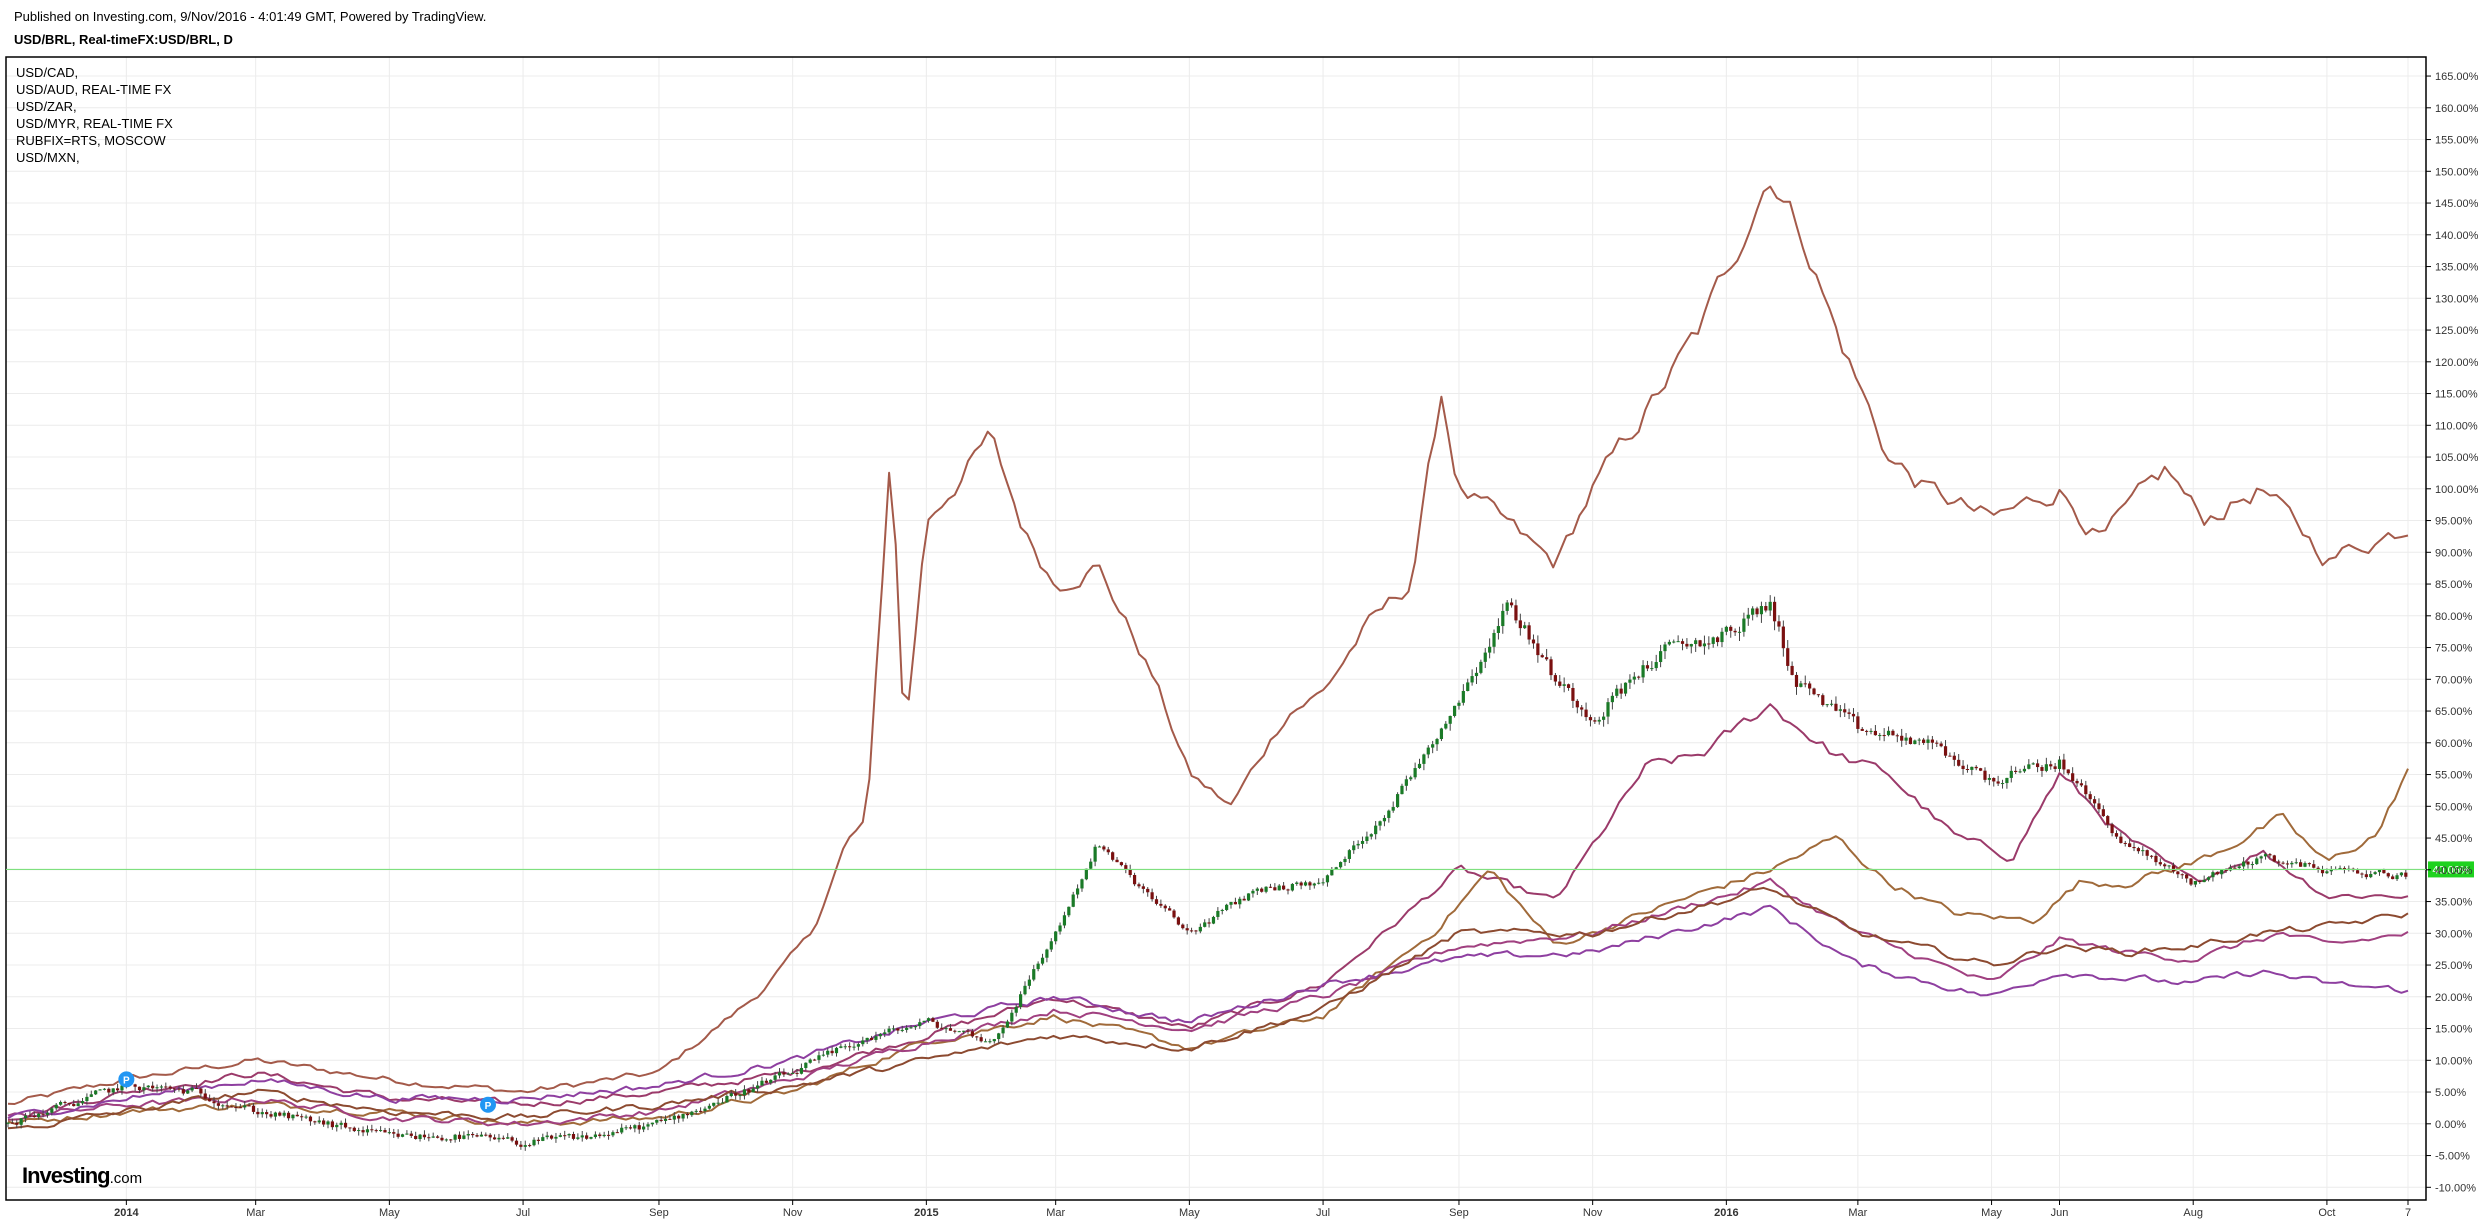  What do you see at coordinates (2454, 712) in the screenshot?
I see `y-tick-label: 65.00%` at bounding box center [2454, 712].